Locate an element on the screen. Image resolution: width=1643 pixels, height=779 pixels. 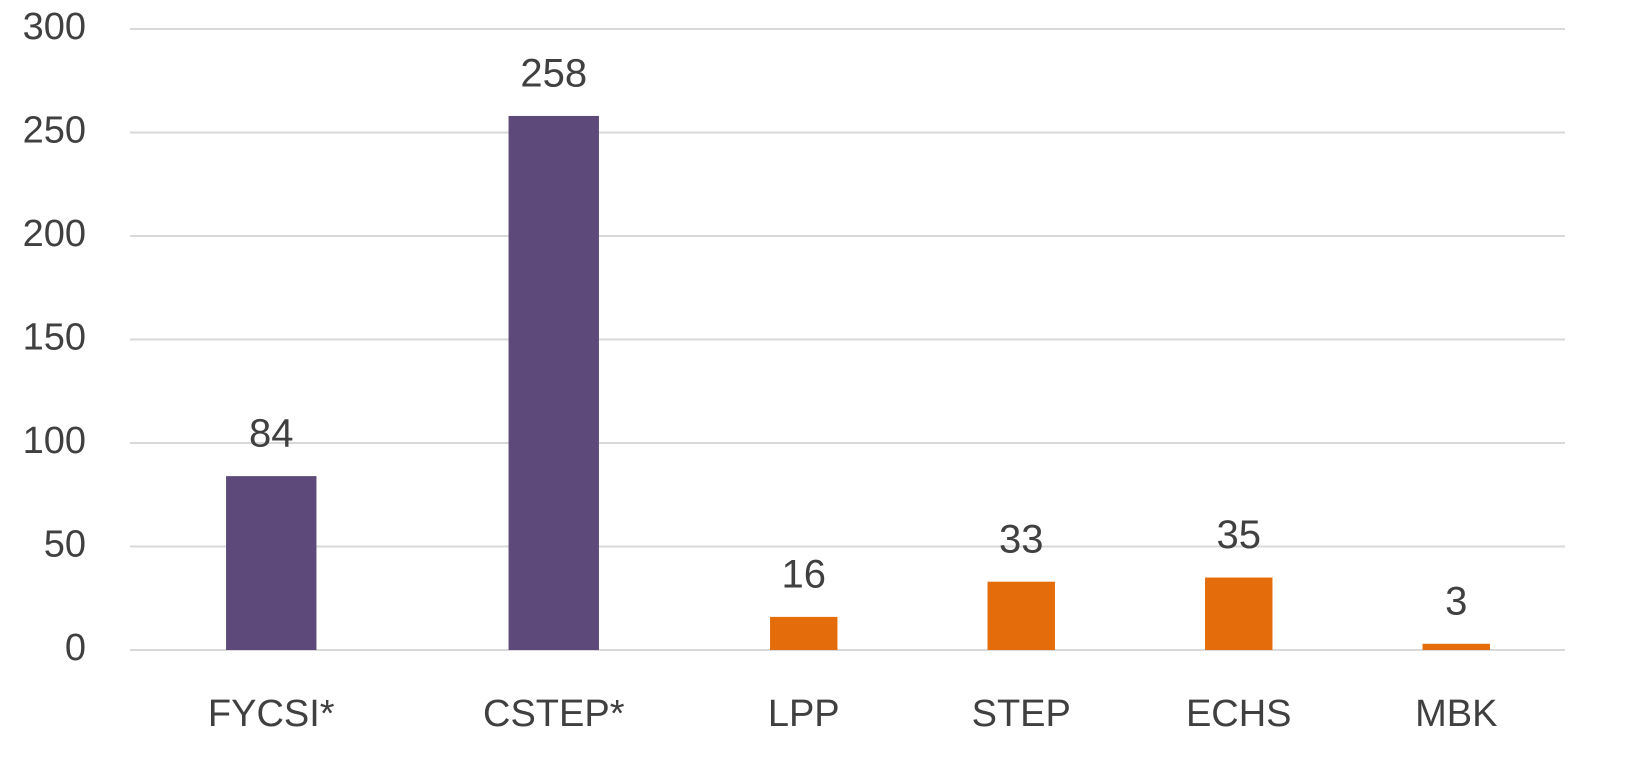
value-label: 35 is located at coordinates (1239, 535).